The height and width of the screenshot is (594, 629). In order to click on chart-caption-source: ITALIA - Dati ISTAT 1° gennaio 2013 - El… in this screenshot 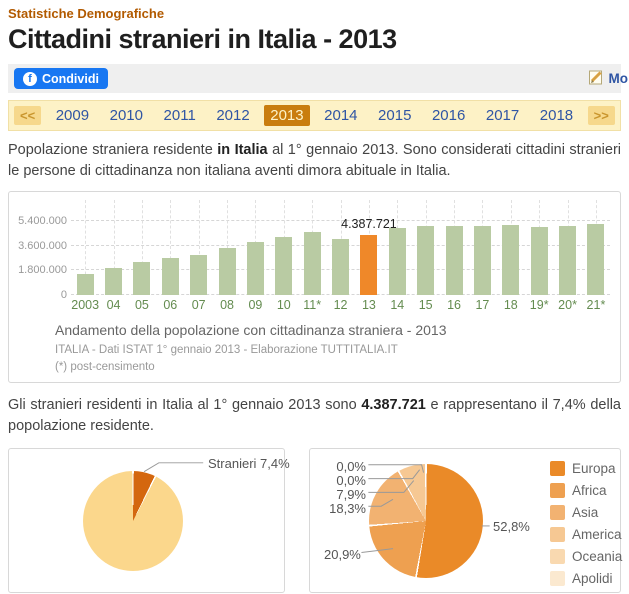, I will do `click(226, 350)`.